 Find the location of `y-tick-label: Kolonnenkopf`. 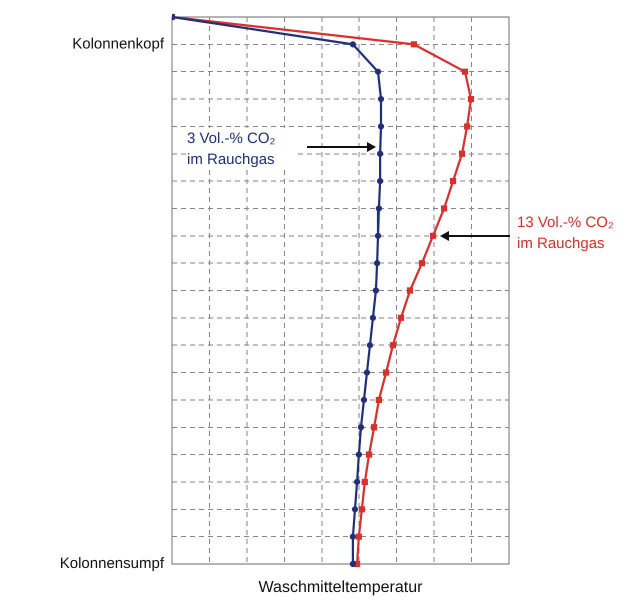

y-tick-label: Kolonnenkopf is located at coordinates (118, 43).